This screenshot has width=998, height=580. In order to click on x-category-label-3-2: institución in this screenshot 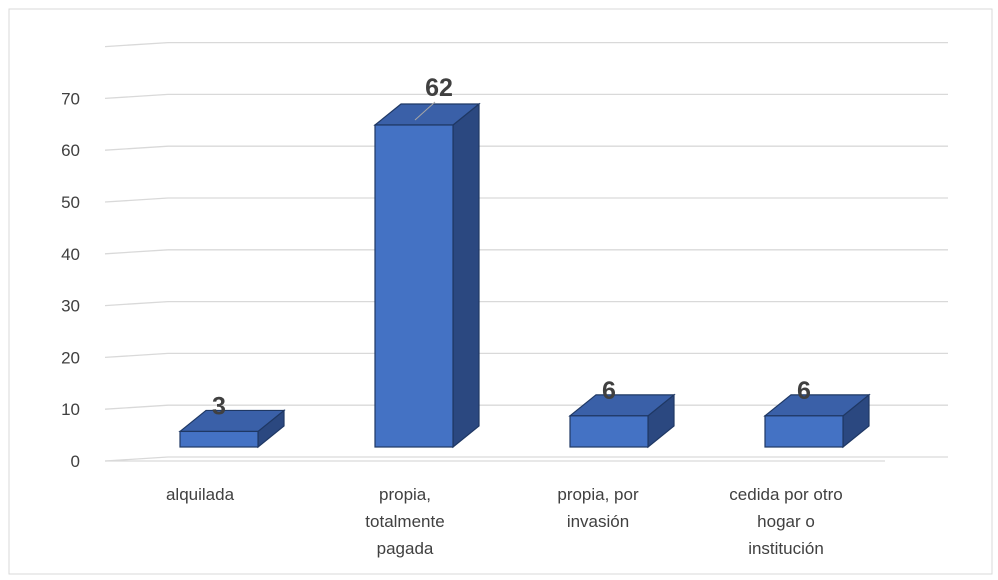, I will do `click(786, 548)`.